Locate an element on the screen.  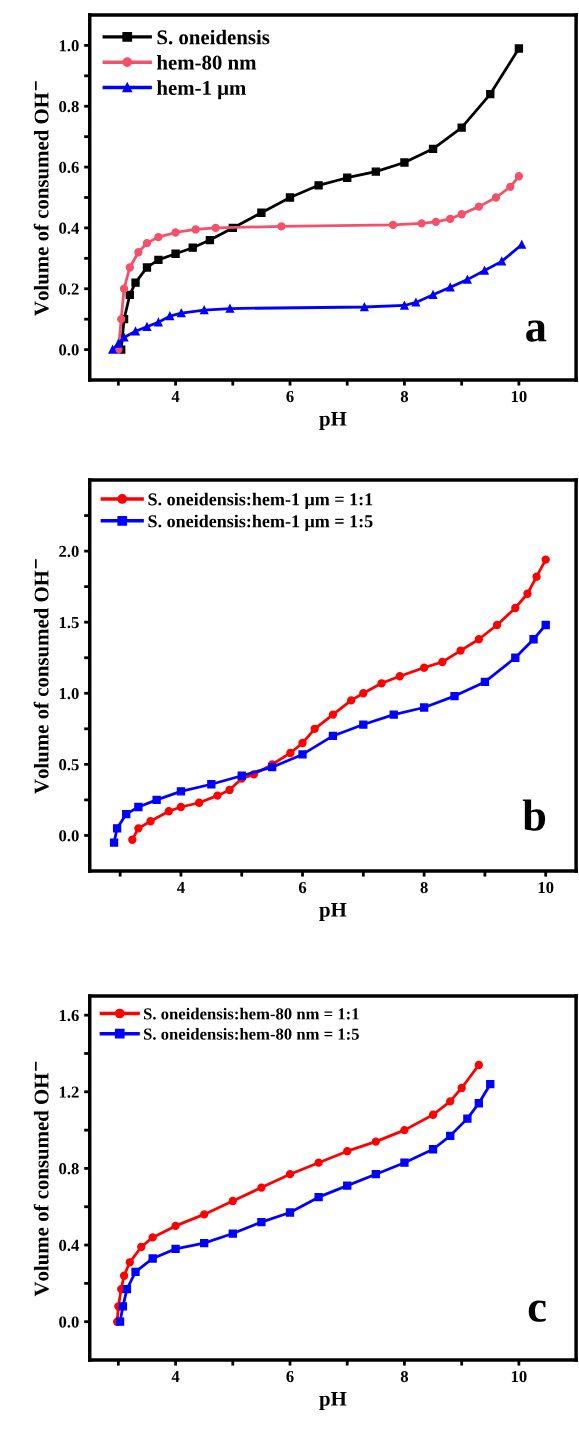
y-tick-label: 1.6 is located at coordinates (69, 1015).